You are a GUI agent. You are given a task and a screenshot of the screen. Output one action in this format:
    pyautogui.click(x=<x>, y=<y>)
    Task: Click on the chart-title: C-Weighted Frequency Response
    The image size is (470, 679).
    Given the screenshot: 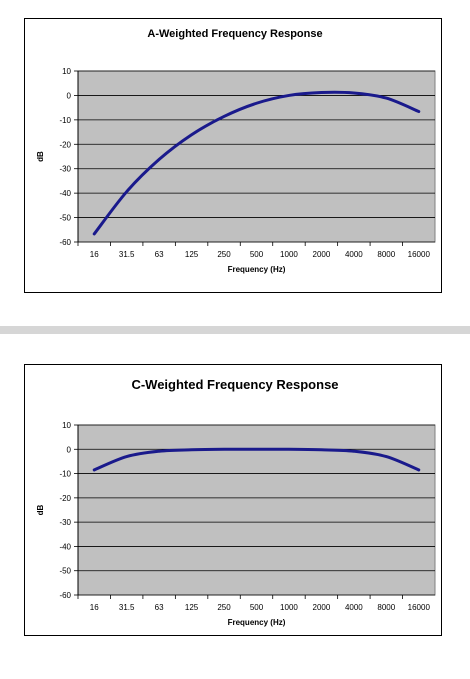 What is the action you would take?
    pyautogui.click(x=234, y=384)
    